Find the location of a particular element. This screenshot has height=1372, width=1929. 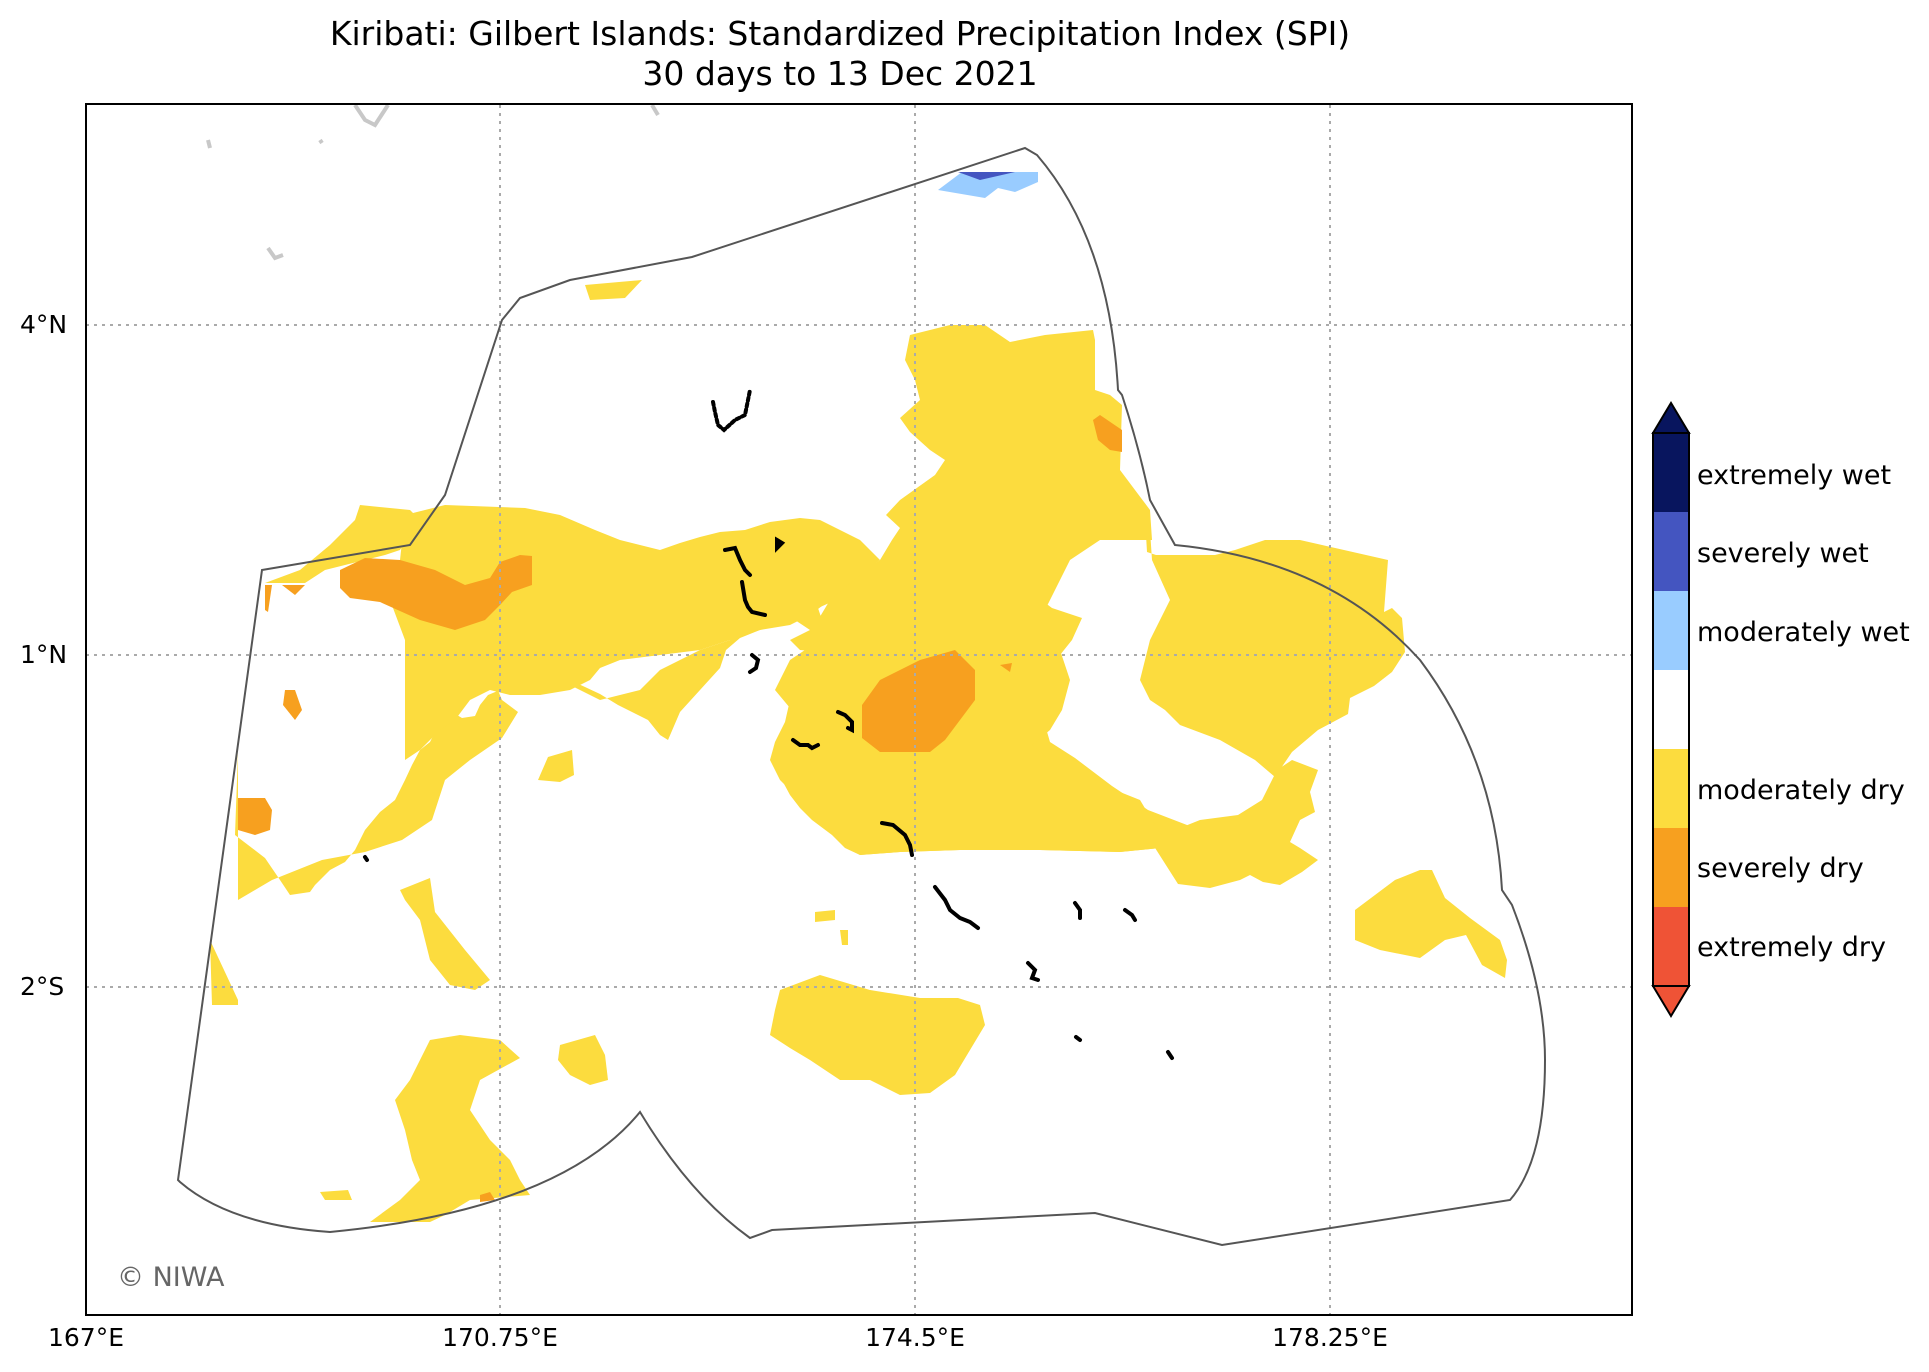

colorbar-frame is located at coordinates (1671, 709).